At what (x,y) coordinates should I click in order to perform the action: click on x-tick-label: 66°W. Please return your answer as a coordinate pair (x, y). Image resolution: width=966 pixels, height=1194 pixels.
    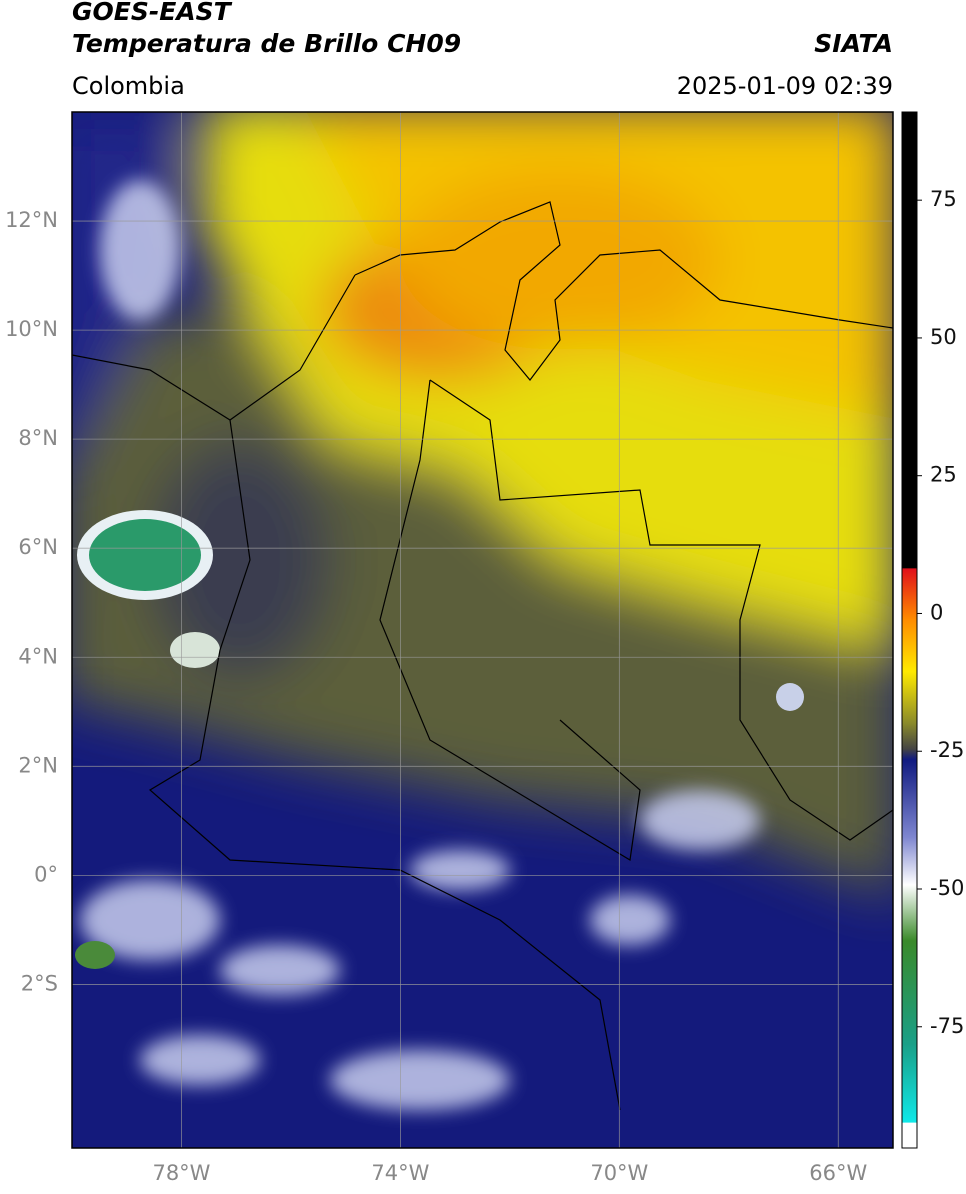
    Looking at the image, I should click on (838, 1173).